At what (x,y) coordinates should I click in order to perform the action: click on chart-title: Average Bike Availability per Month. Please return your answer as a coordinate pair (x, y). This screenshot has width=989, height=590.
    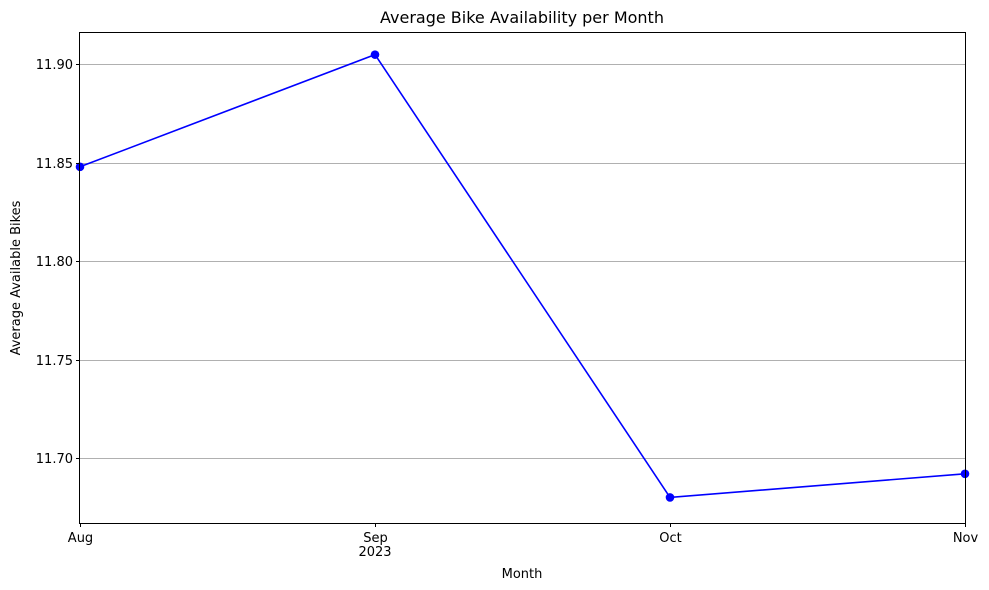
    Looking at the image, I should click on (522, 17).